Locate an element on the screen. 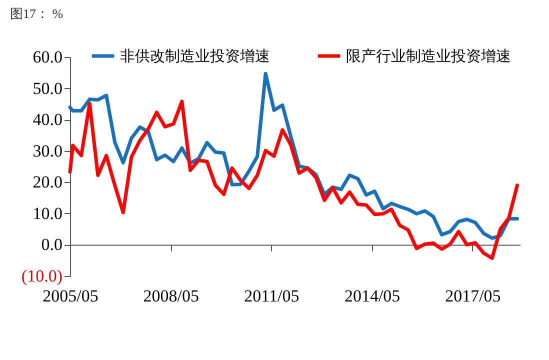  y-tick-label: (10.0) is located at coordinates (41, 276).